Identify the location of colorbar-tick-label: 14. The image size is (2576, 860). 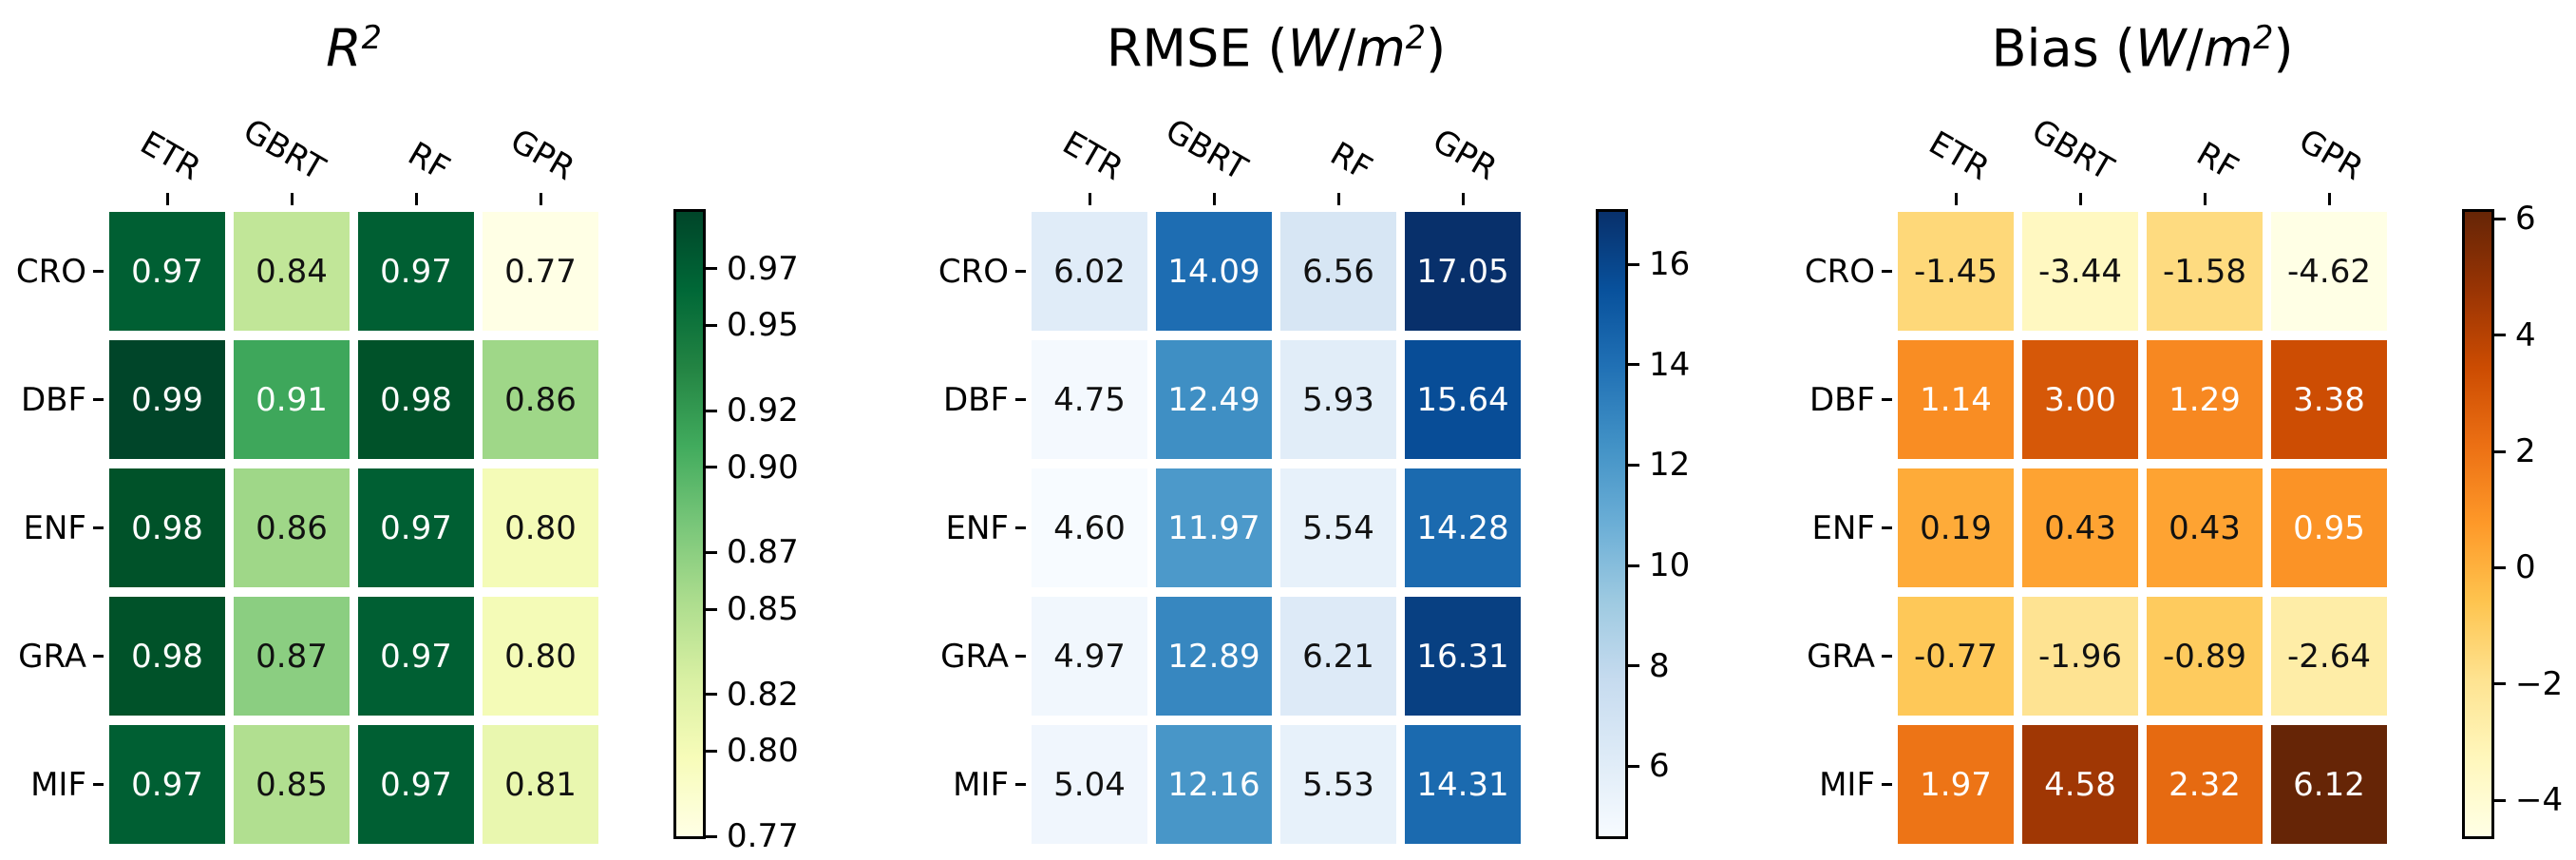
(1670, 364).